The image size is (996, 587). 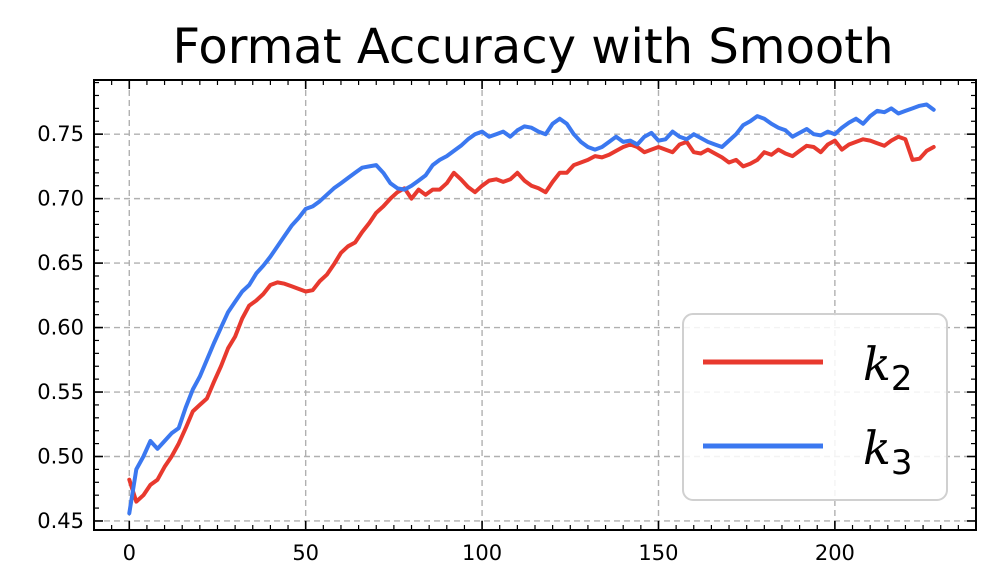 I want to click on y-tick-label: 0.70, so click(x=60, y=199).